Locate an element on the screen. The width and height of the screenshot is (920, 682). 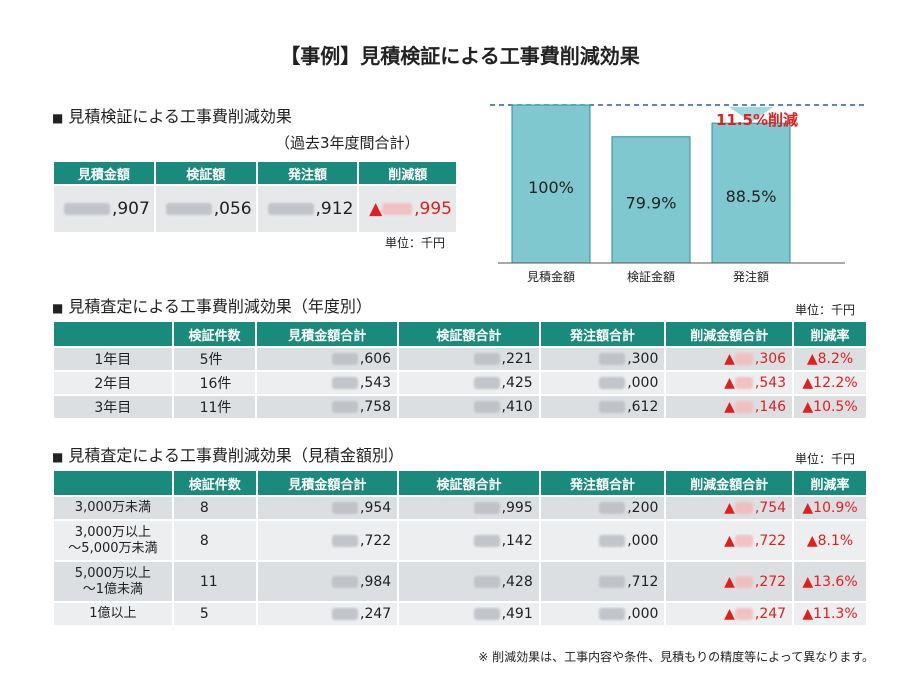
row-reduction: ▲ ,543 is located at coordinates (729, 383).